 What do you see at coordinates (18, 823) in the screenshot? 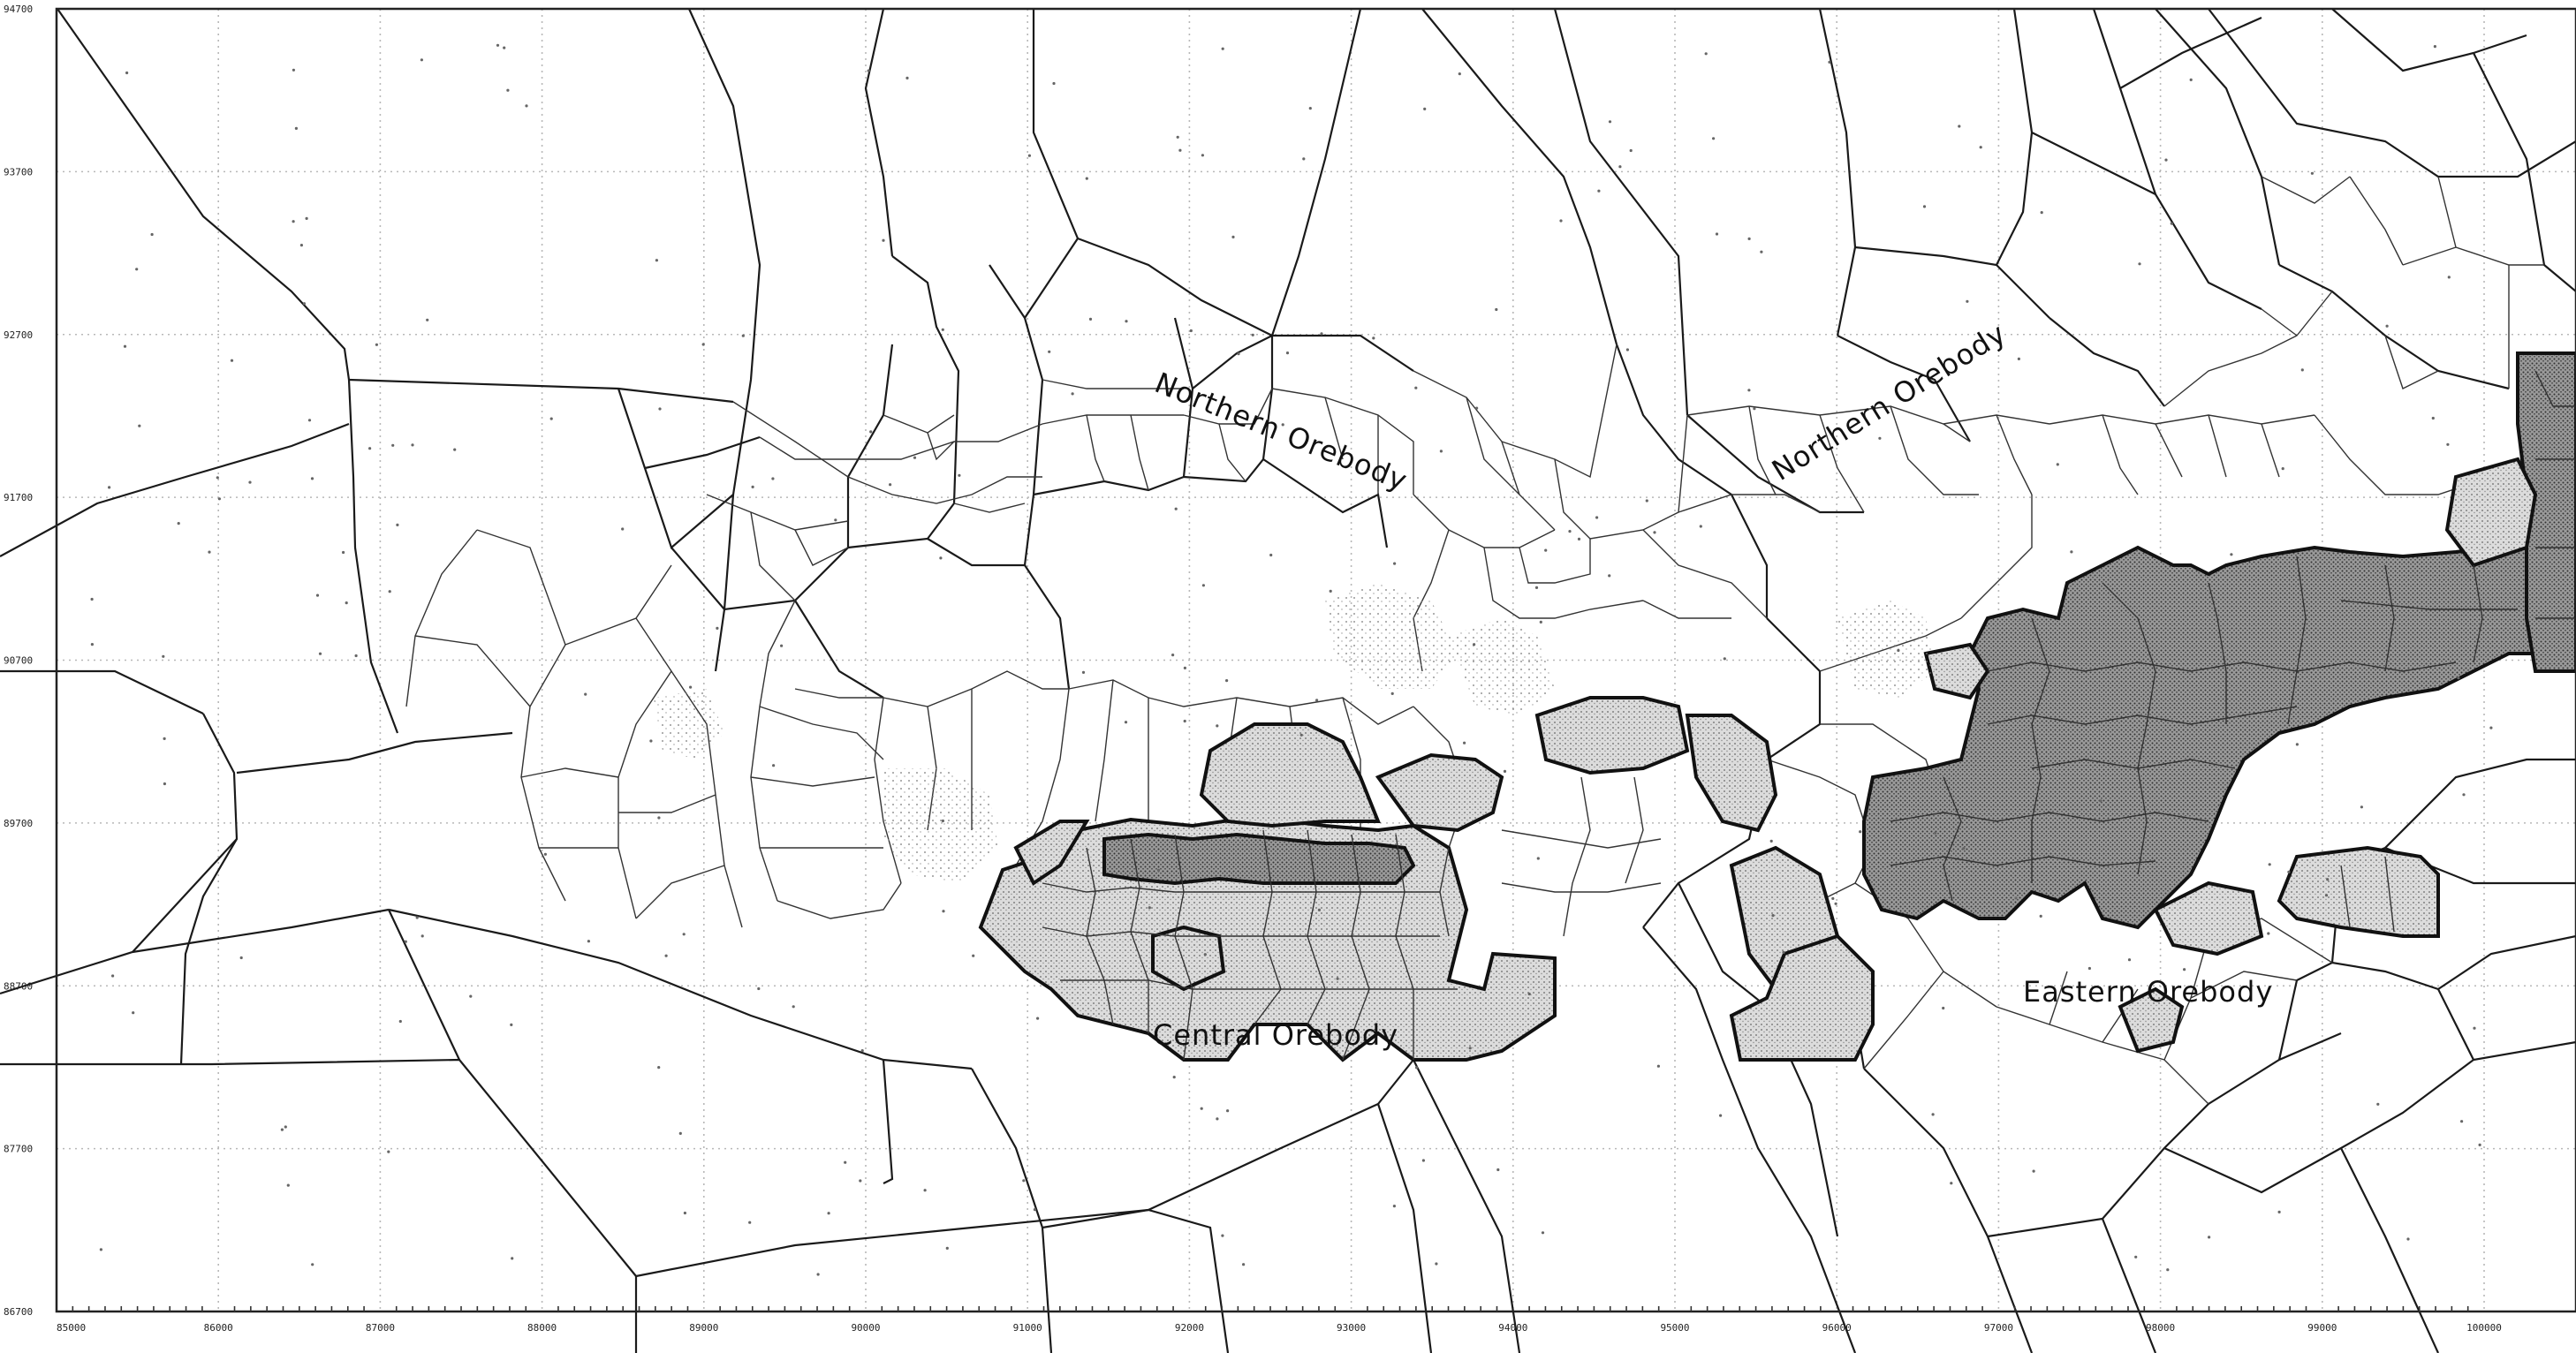
I see `y-axis-tick-label: 89700` at bounding box center [18, 823].